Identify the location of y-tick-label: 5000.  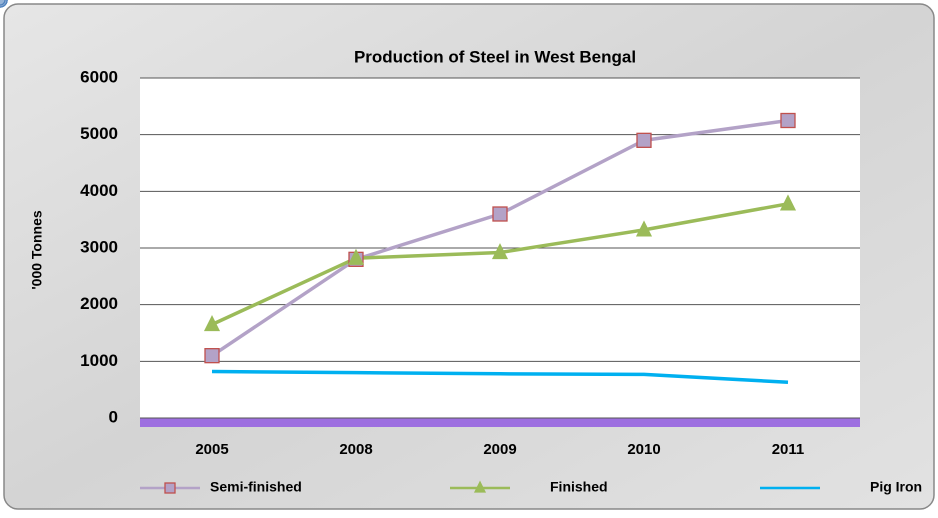
(99, 133).